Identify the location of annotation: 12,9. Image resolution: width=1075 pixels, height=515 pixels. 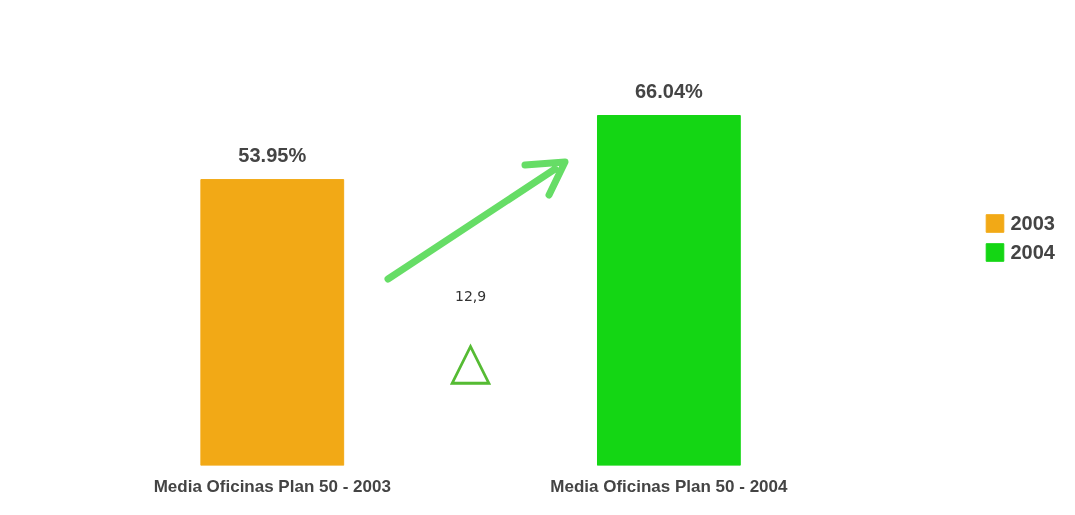
(470, 296).